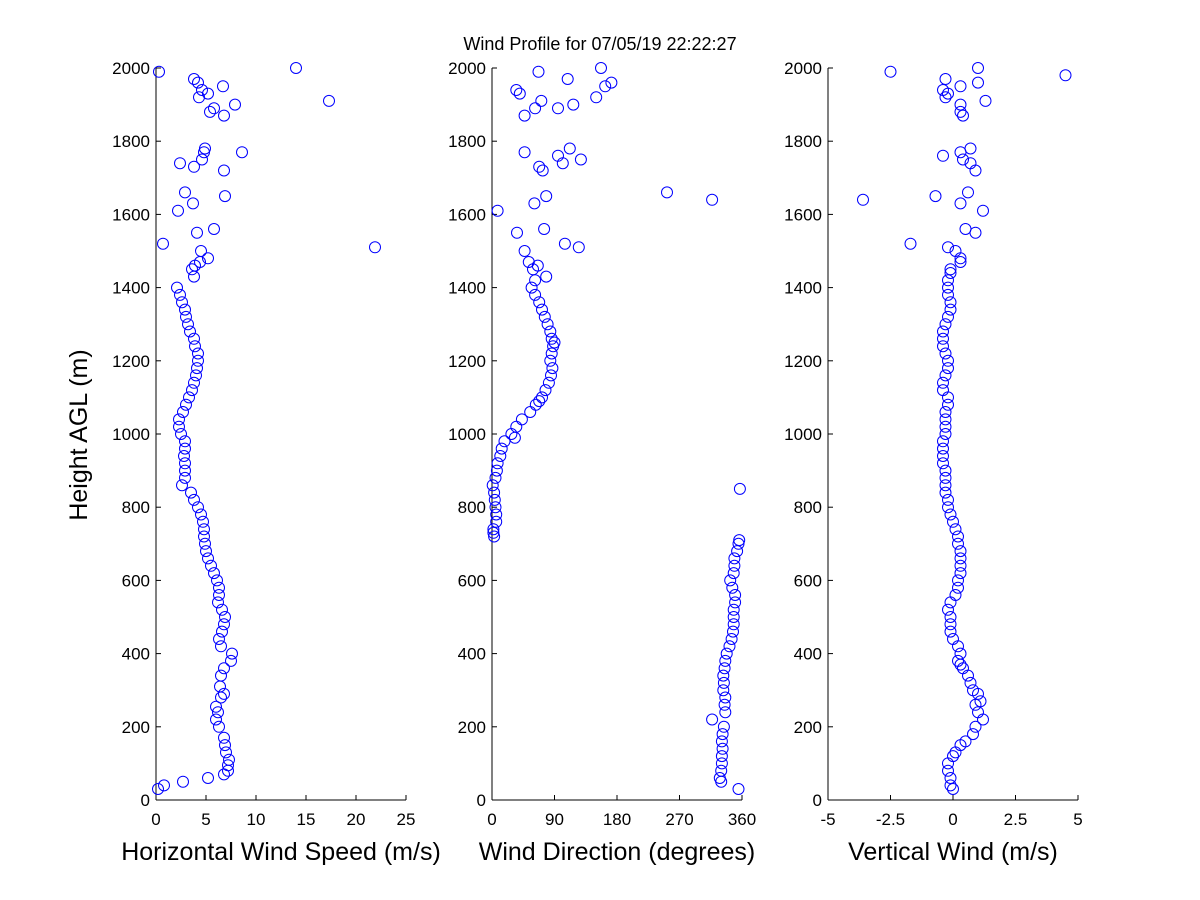 This screenshot has width=1200, height=900. Describe the element at coordinates (953, 852) in the screenshot. I see `x-axis-label: Vertical Wind (m/s)` at that location.